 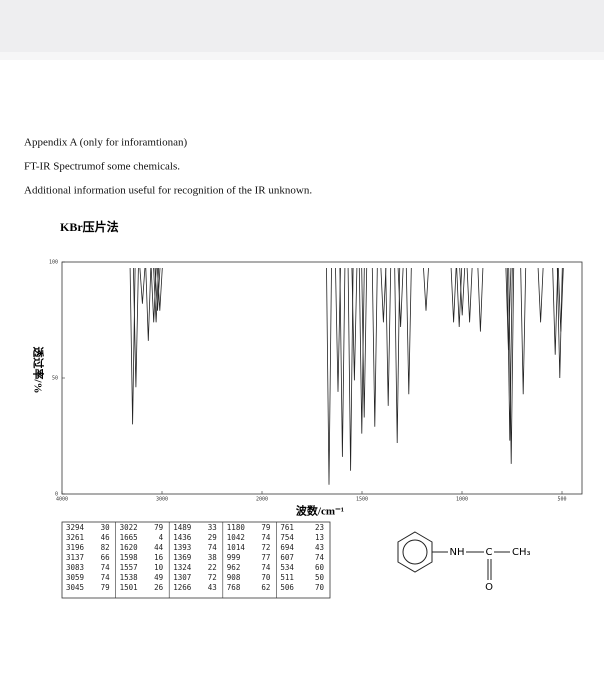 What do you see at coordinates (62, 500) in the screenshot?
I see `x-tick-label: 4000` at bounding box center [62, 500].